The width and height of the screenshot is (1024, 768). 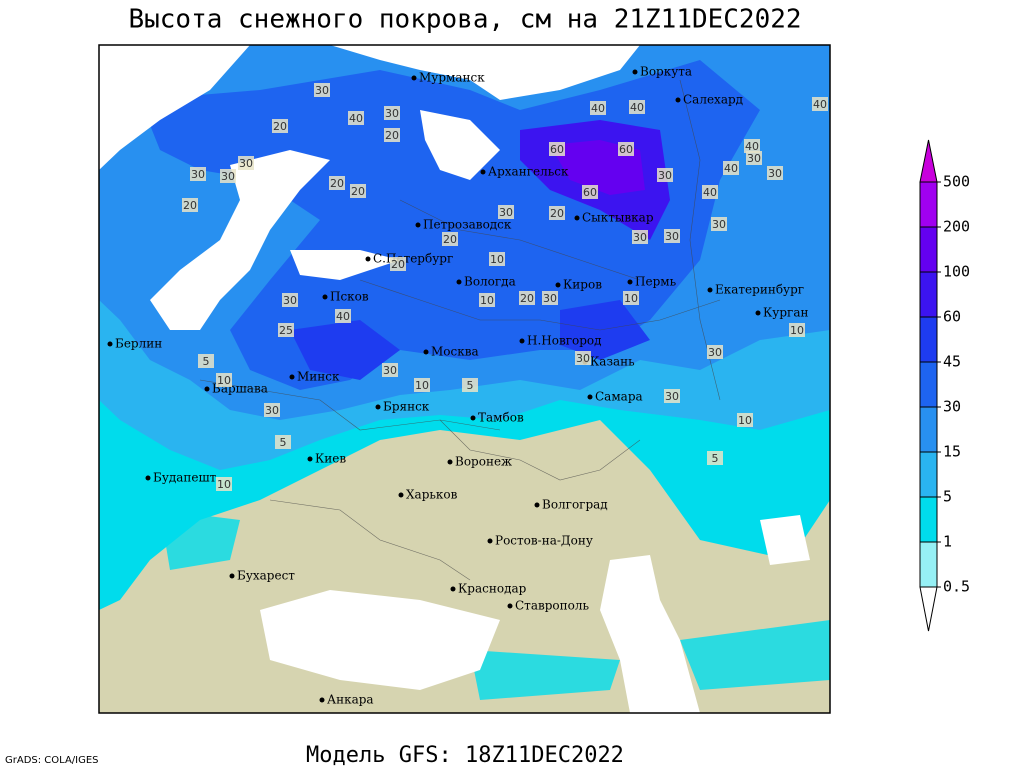 I want to click on city-label: Архангельск, so click(x=528, y=172).